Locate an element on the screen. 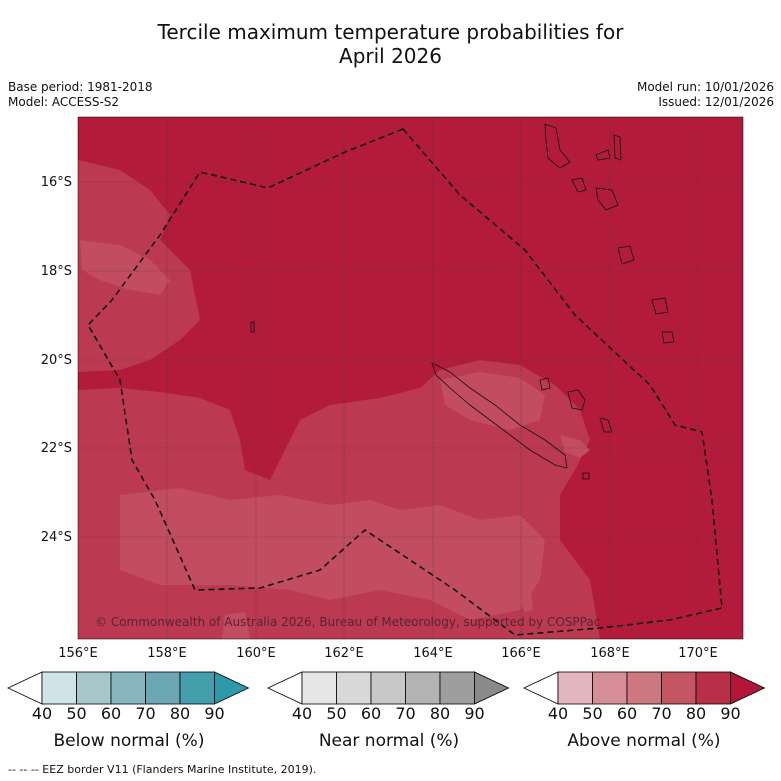 The width and height of the screenshot is (781, 781). lat-label-22s: 22°S is located at coordinates (56, 448).